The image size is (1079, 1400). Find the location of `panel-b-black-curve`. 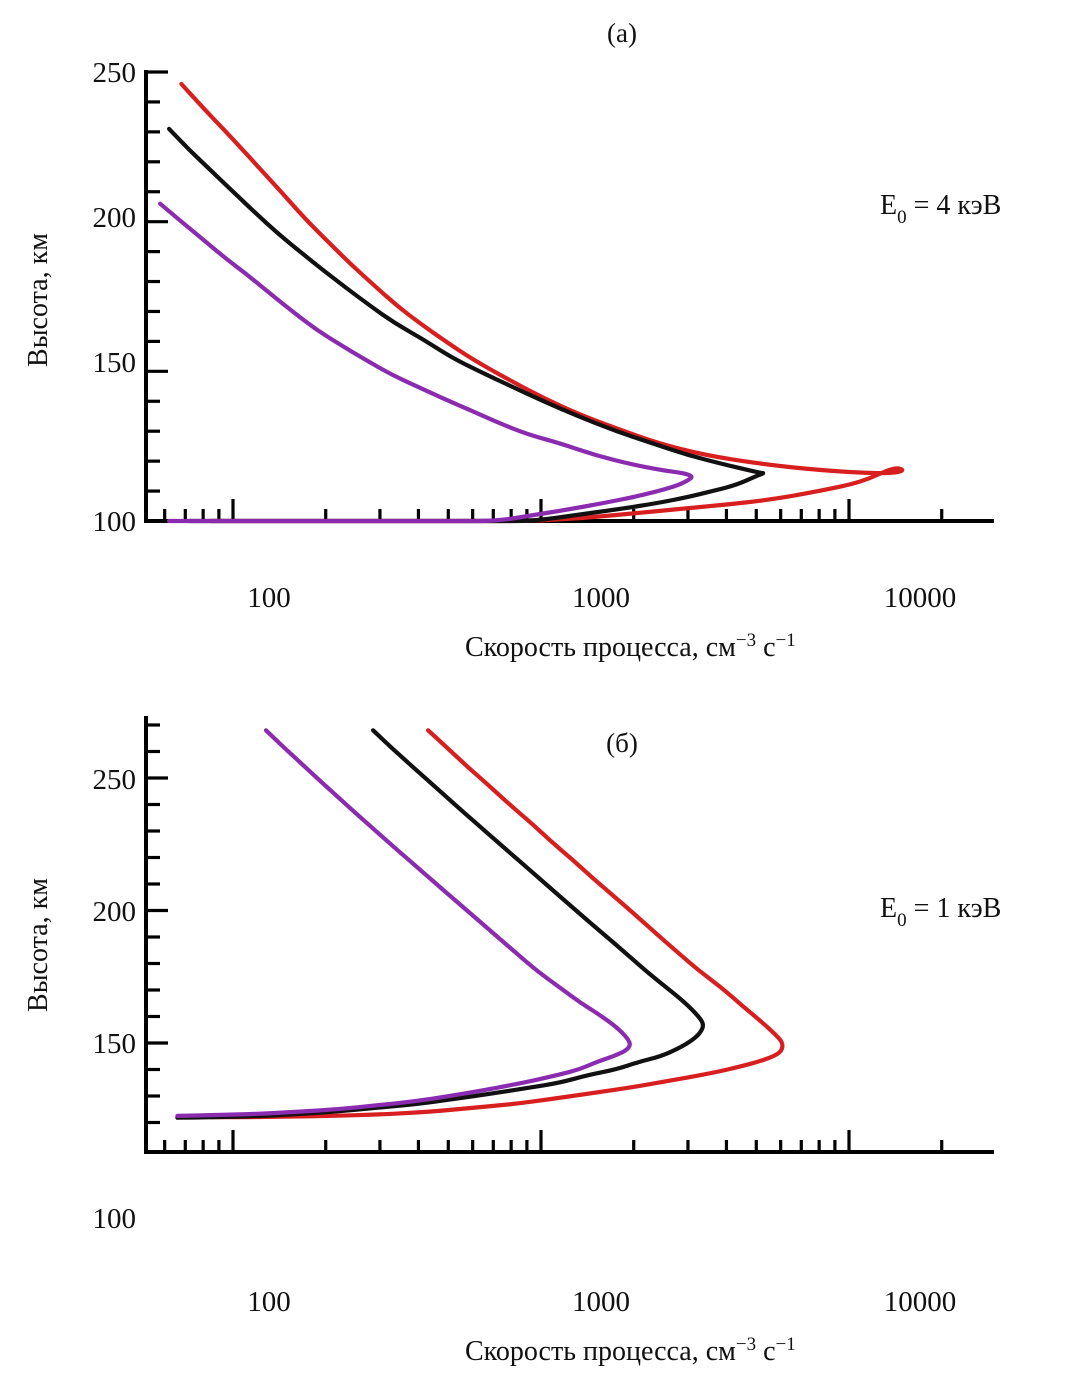

panel-b-black-curve is located at coordinates (440, 924).